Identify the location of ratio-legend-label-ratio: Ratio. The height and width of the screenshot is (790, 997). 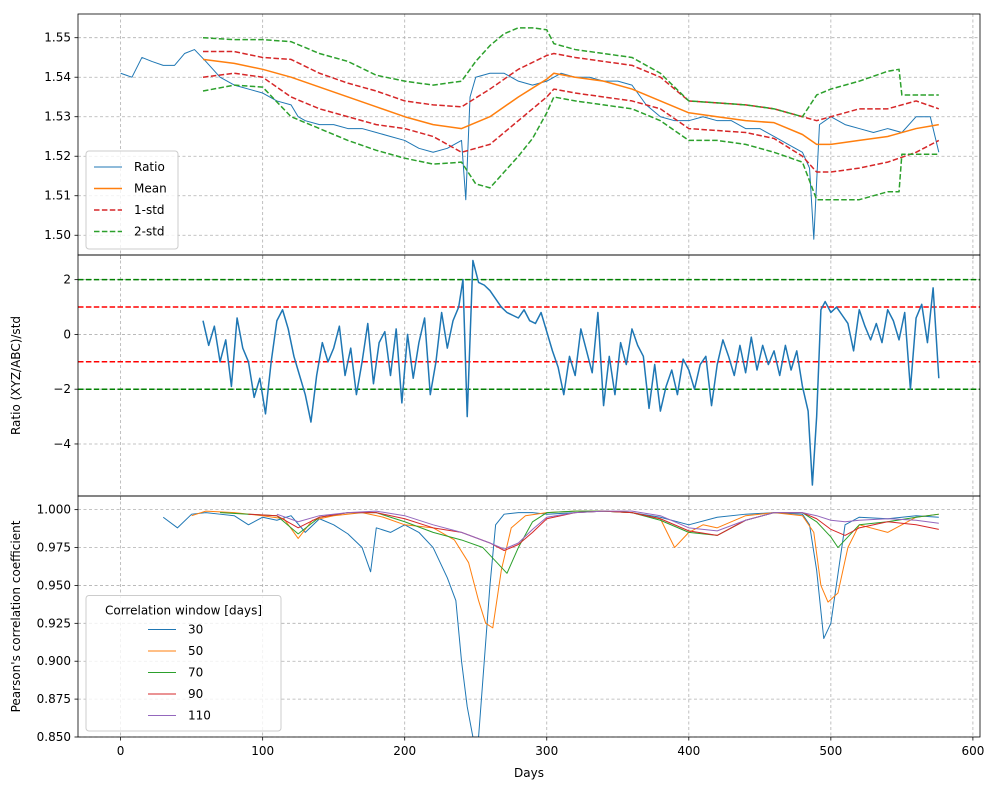
(149, 167).